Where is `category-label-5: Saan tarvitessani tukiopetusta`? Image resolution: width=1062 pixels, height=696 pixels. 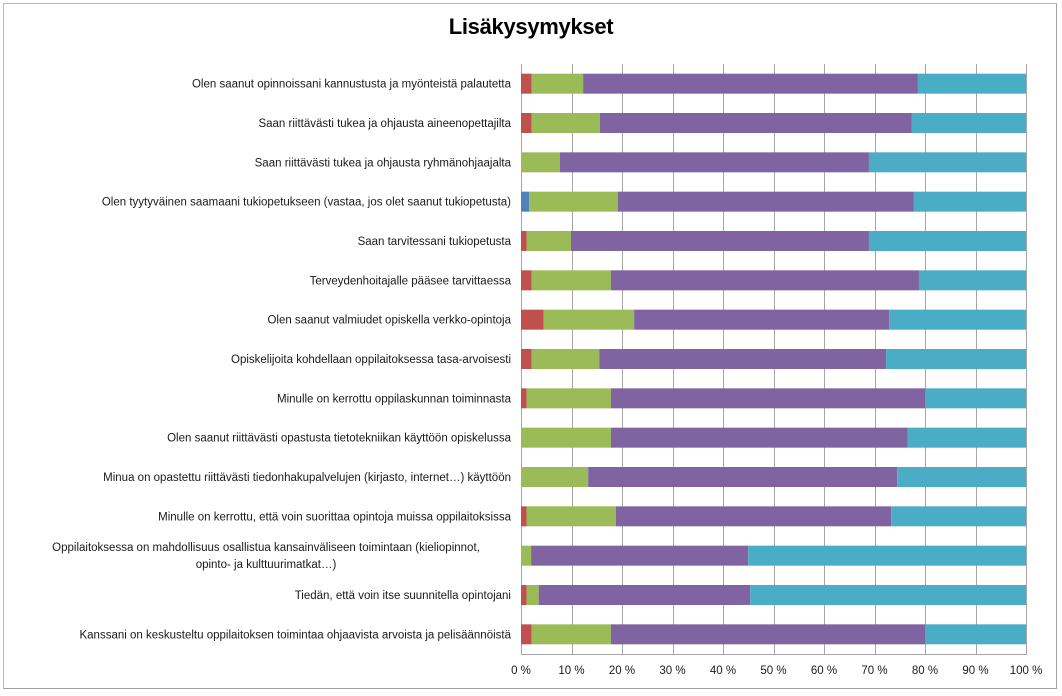 category-label-5: Saan tarvitessani tukiopetusta is located at coordinates (435, 242).